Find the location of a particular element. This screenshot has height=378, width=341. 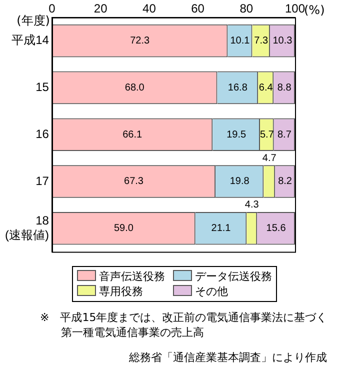

data-label: 7.3 is located at coordinates (261, 41).